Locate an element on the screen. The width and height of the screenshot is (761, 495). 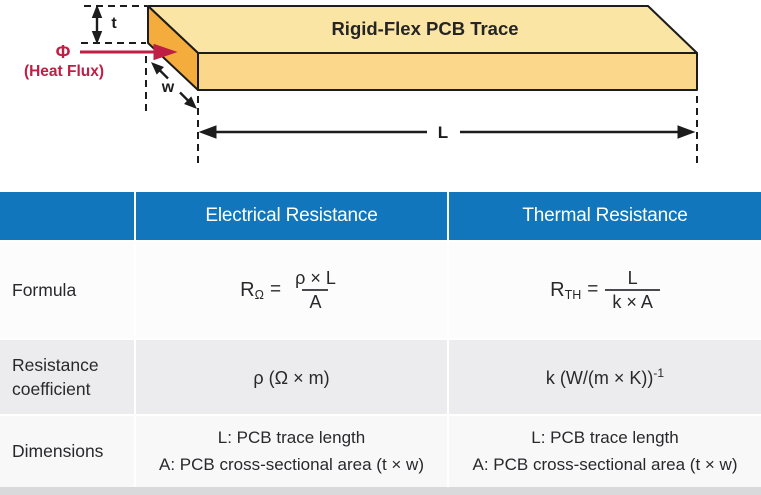
coefficient-superscript: -1 is located at coordinates (659, 372).